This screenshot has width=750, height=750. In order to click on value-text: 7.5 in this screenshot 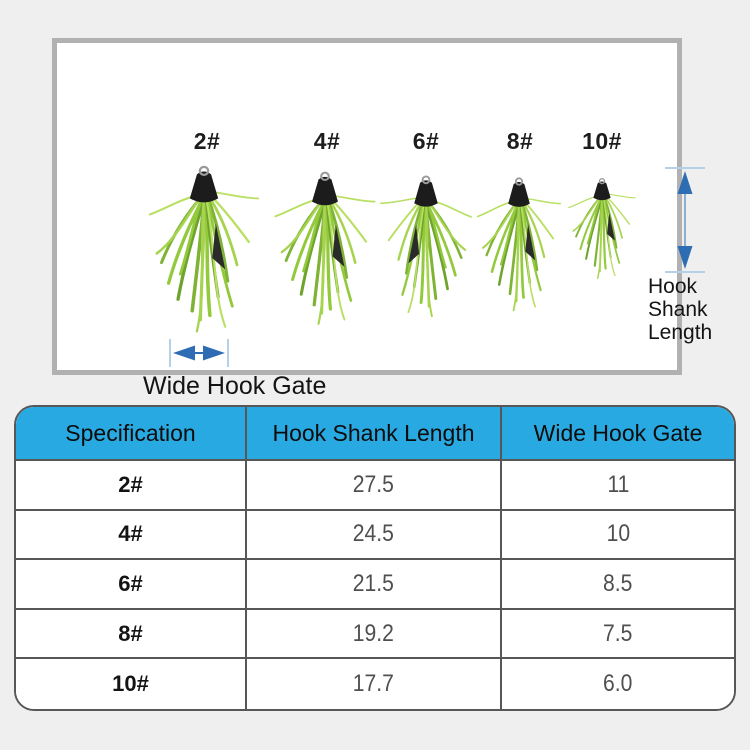, I will do `click(618, 633)`.